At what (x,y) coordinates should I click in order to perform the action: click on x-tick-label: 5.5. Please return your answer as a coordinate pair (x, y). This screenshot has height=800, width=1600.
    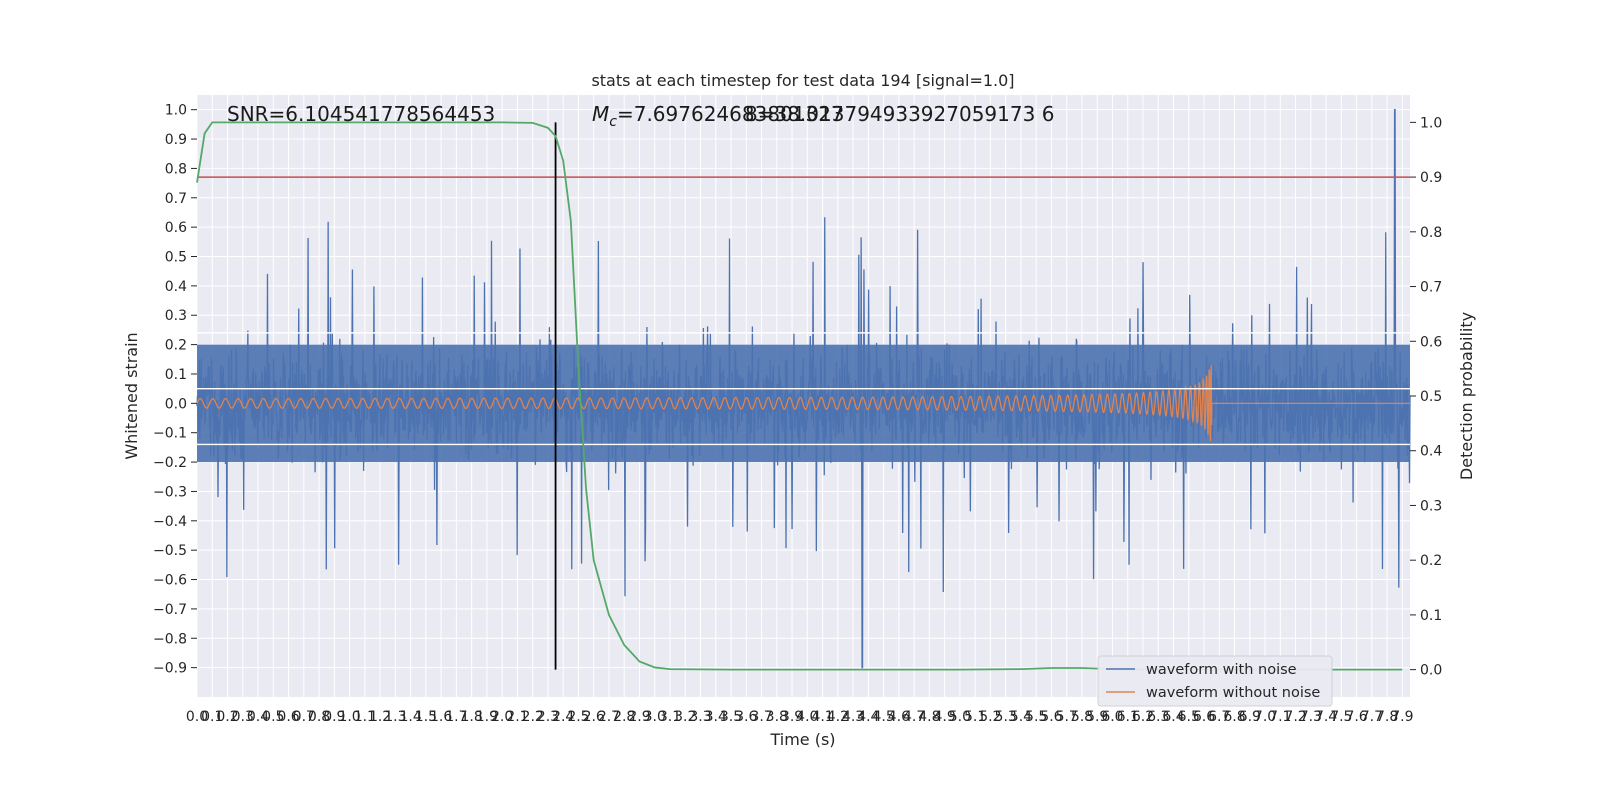
    Looking at the image, I should click on (1036, 717).